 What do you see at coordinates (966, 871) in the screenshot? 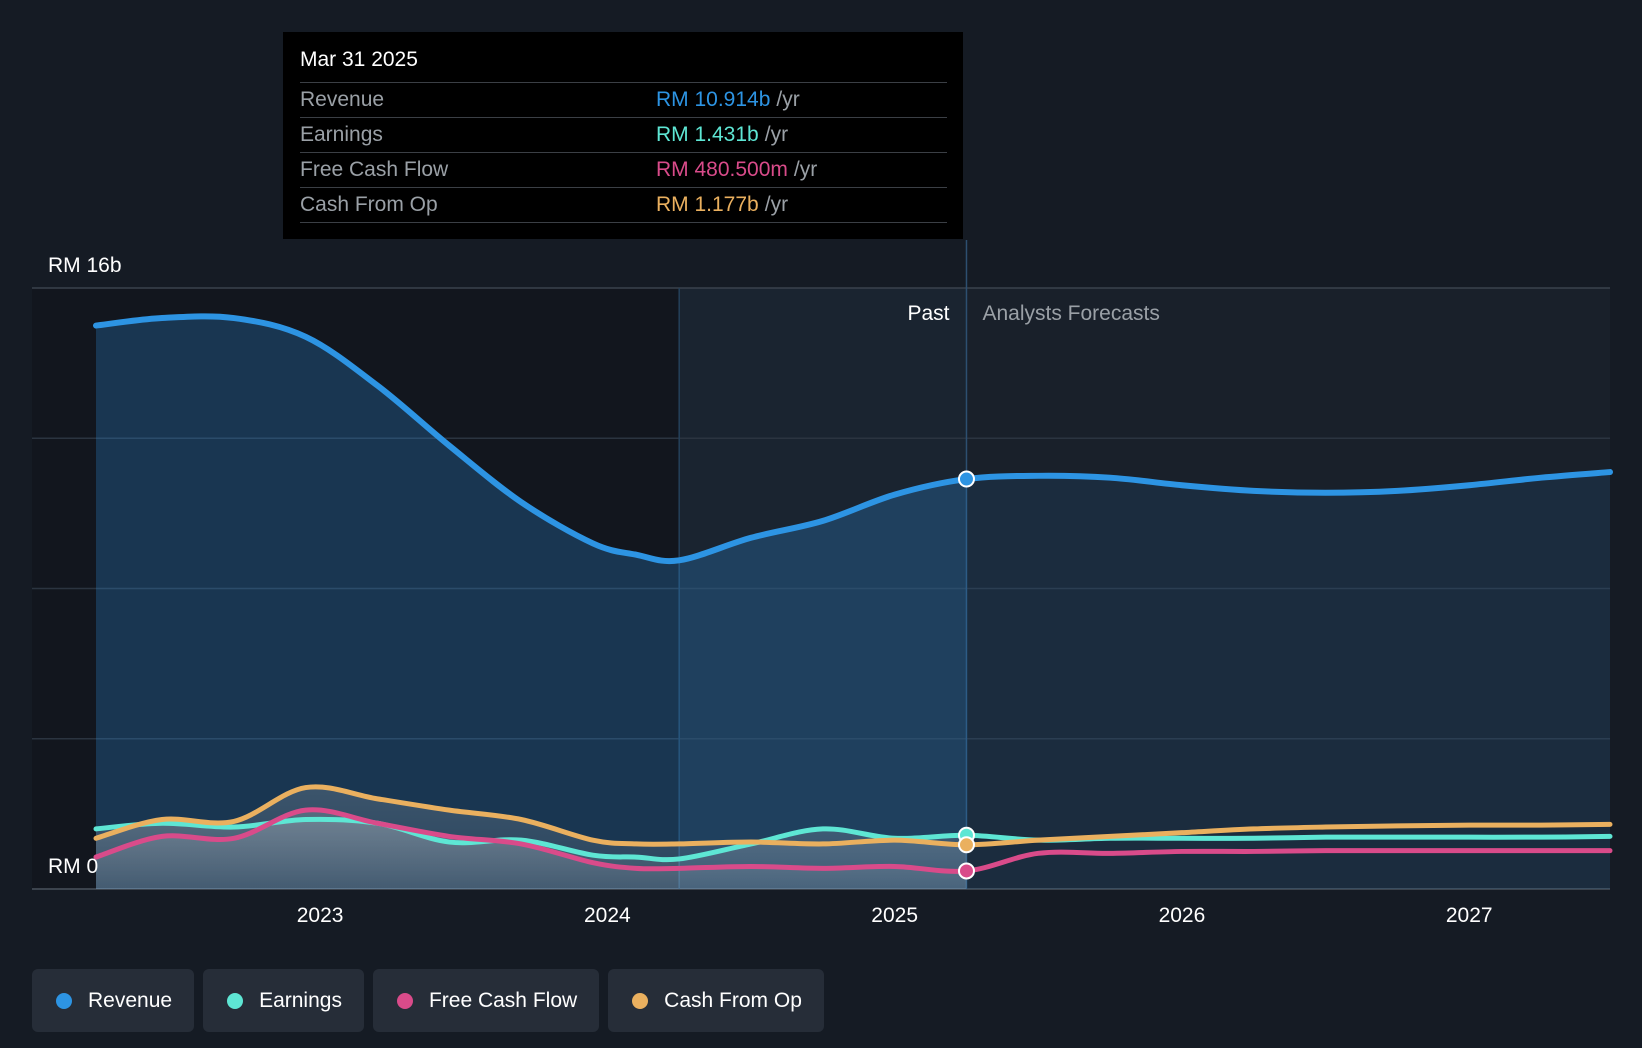
I see `free-cash-flow-marker` at bounding box center [966, 871].